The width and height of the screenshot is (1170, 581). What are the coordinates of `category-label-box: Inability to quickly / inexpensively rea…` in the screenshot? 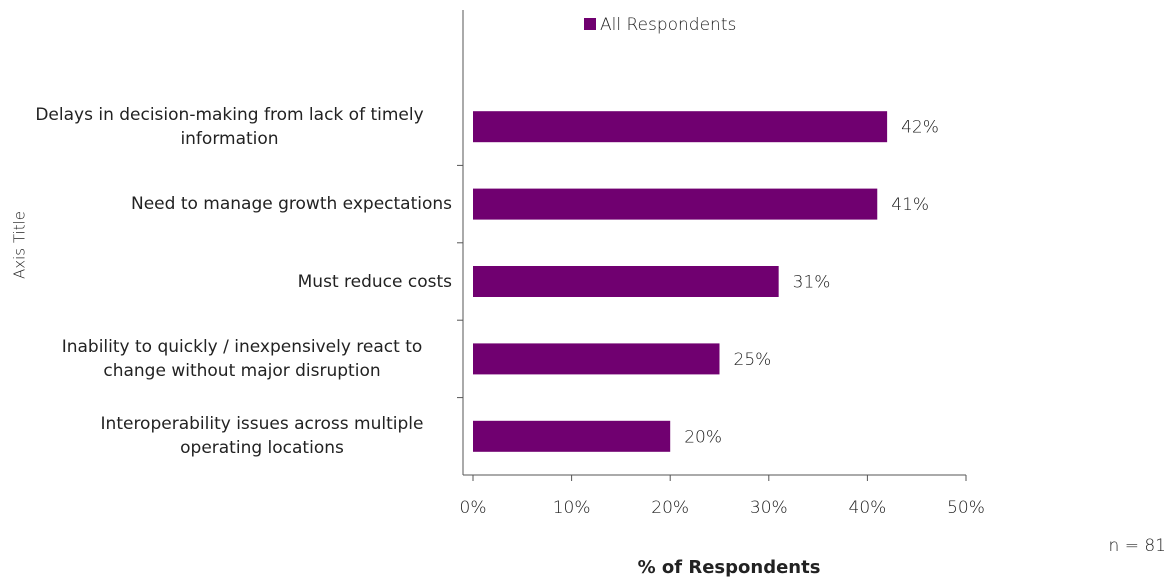 It's located at (226, 359).